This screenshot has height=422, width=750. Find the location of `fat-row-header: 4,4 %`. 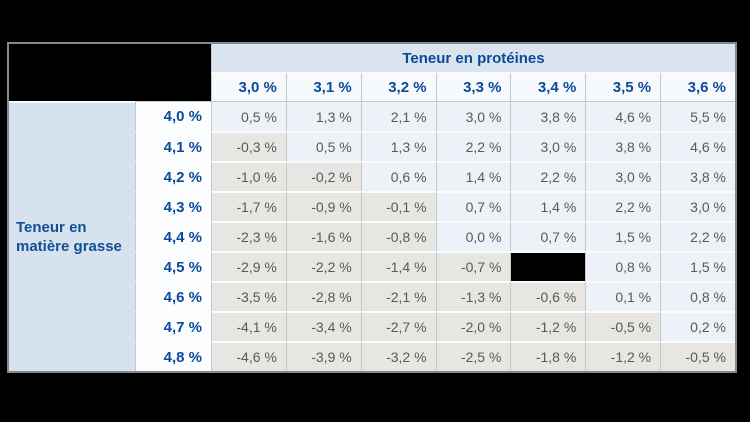

fat-row-header: 4,4 % is located at coordinates (173, 236).